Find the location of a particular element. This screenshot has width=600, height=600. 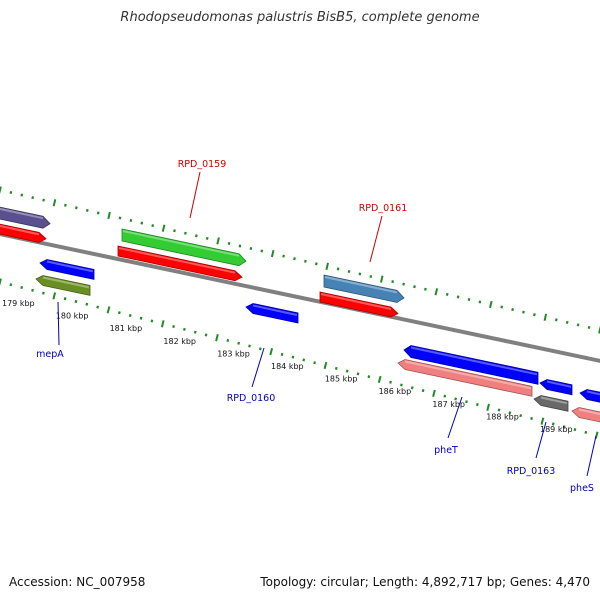

kbp-tick-label: 188 kbp is located at coordinates (502, 416).